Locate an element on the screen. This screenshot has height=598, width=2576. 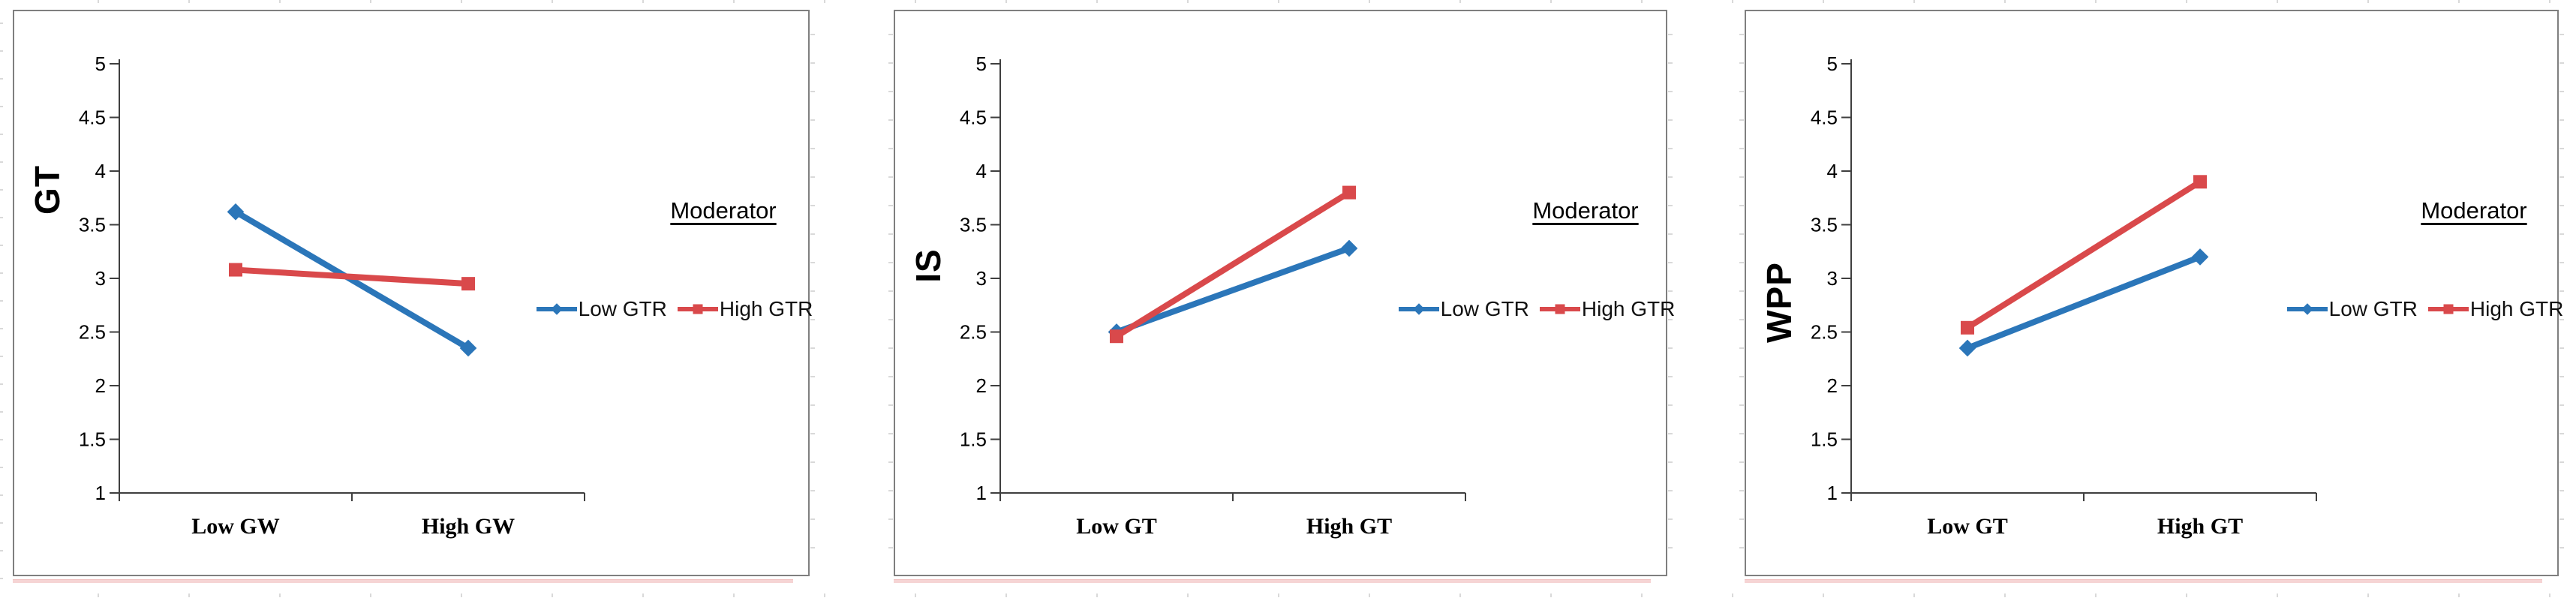
legend-marker-high-gtr-icon is located at coordinates (1559, 309).